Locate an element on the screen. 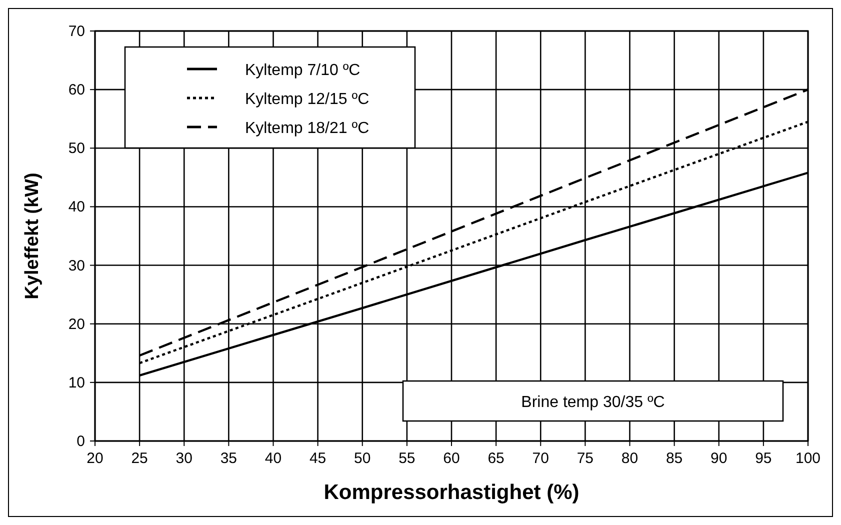 This screenshot has width=841, height=525. x-tick-label: 35 is located at coordinates (229, 458).